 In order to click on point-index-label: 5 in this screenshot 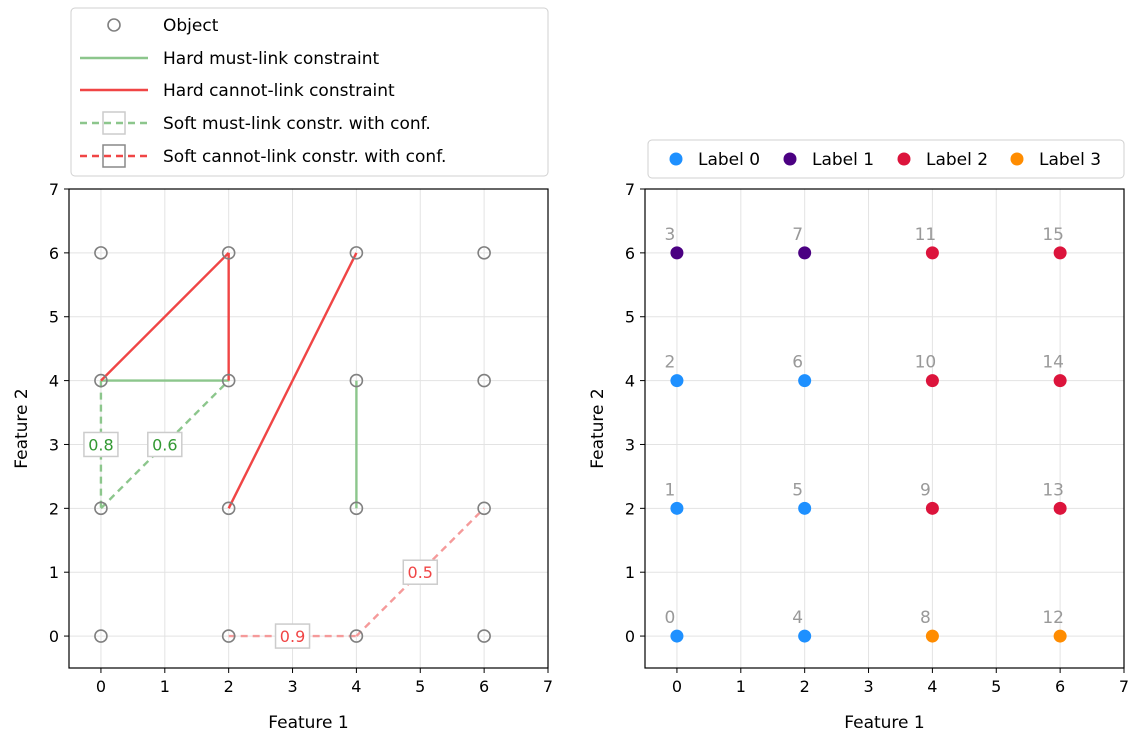, I will do `click(797, 490)`.